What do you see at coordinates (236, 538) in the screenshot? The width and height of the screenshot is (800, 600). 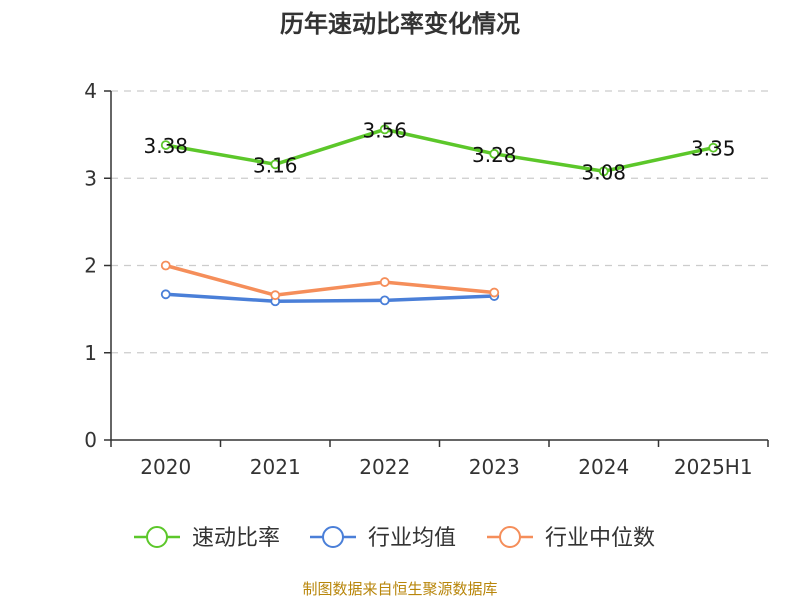 I see `legend-label-0: 速动比率` at bounding box center [236, 538].